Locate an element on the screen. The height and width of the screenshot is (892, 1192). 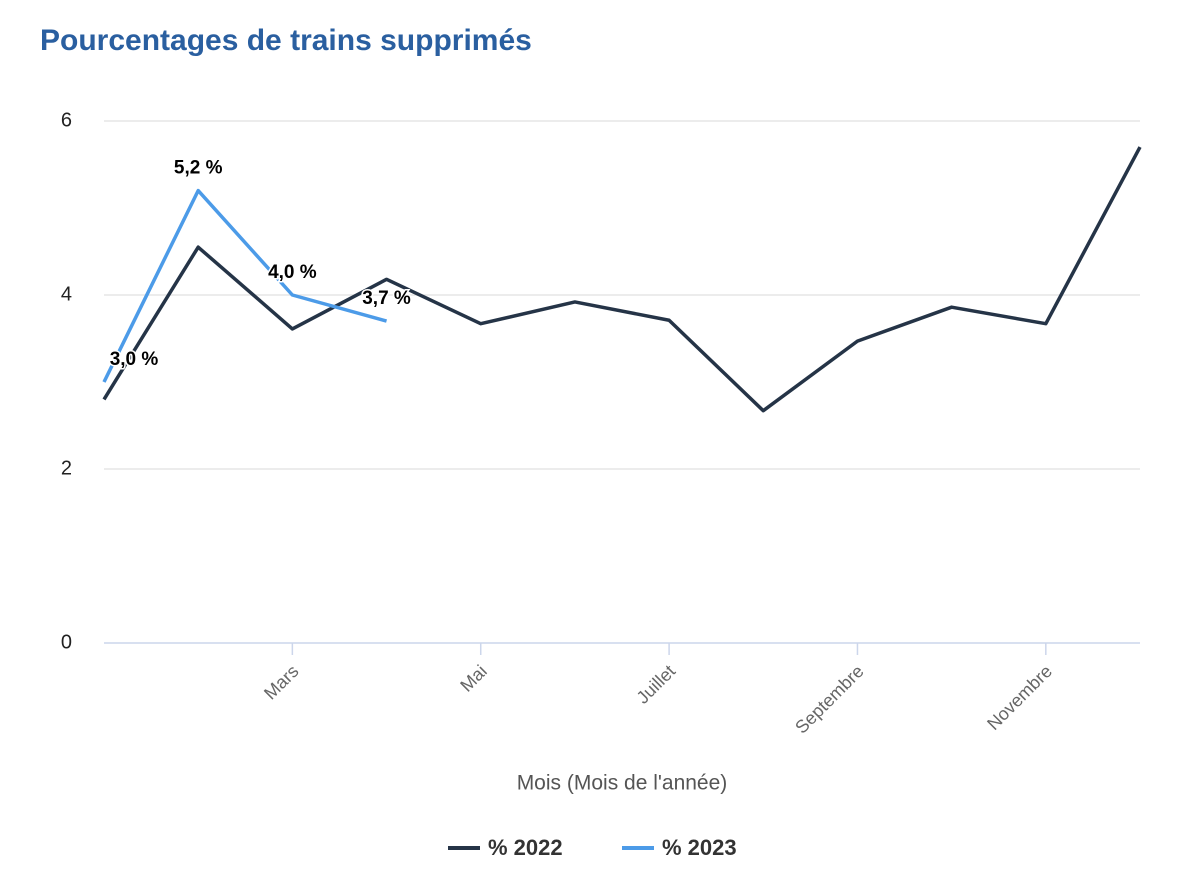
data-label: 3,0 % is located at coordinates (134, 359).